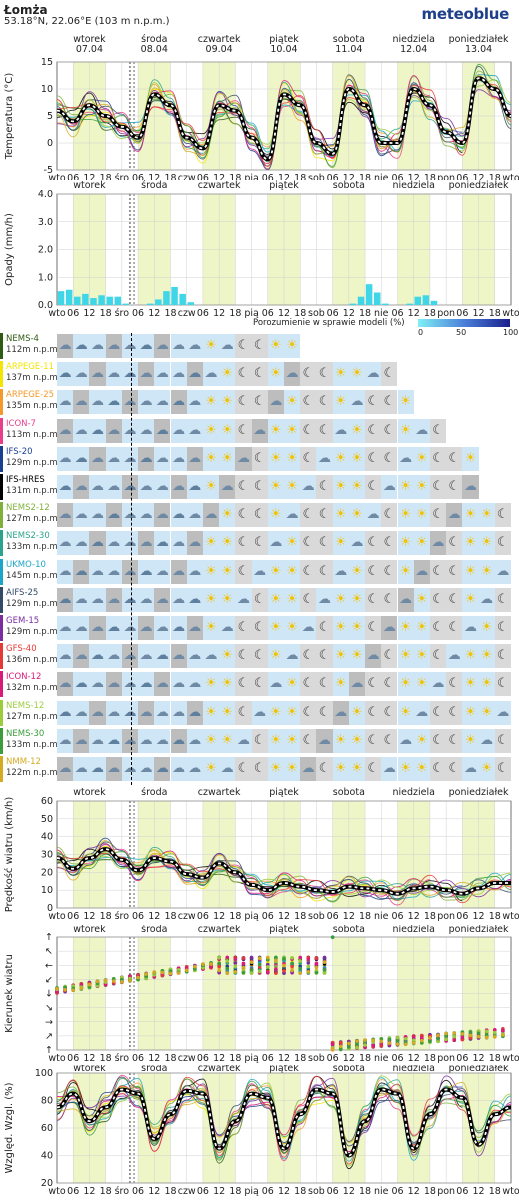 The image size is (519, 1200). I want to click on model-label: NEMS2-30 133m n.p.m, so click(29, 543).